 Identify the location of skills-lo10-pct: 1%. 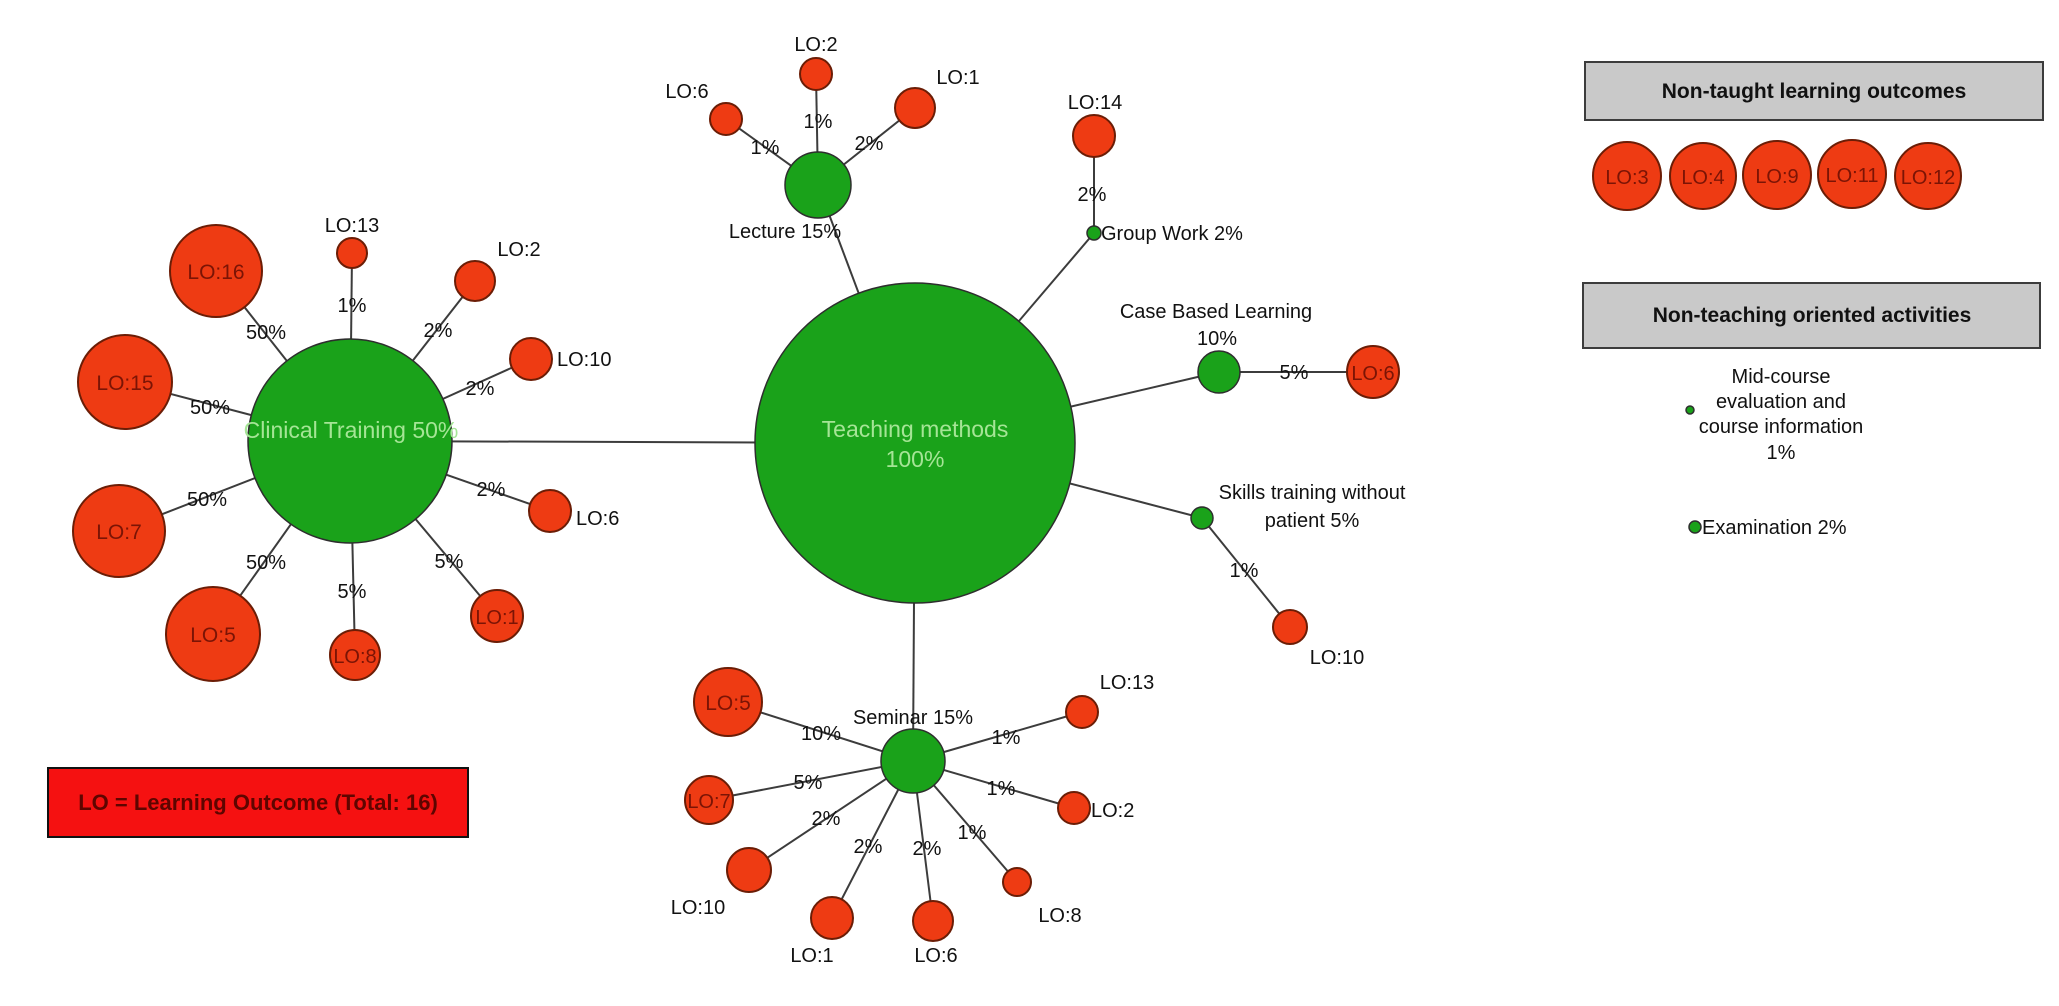
(1244, 571).